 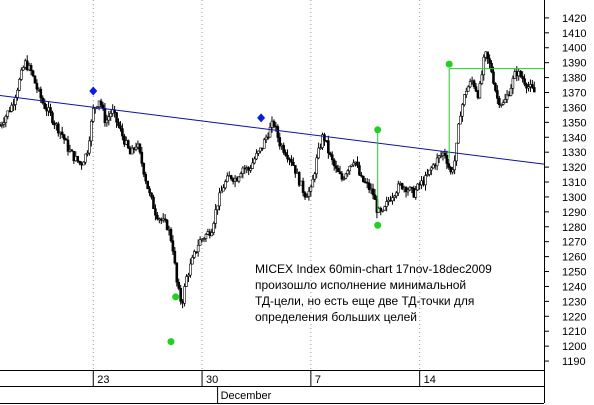 I want to click on y-tick-label-1400: 1400, so click(x=574, y=49).